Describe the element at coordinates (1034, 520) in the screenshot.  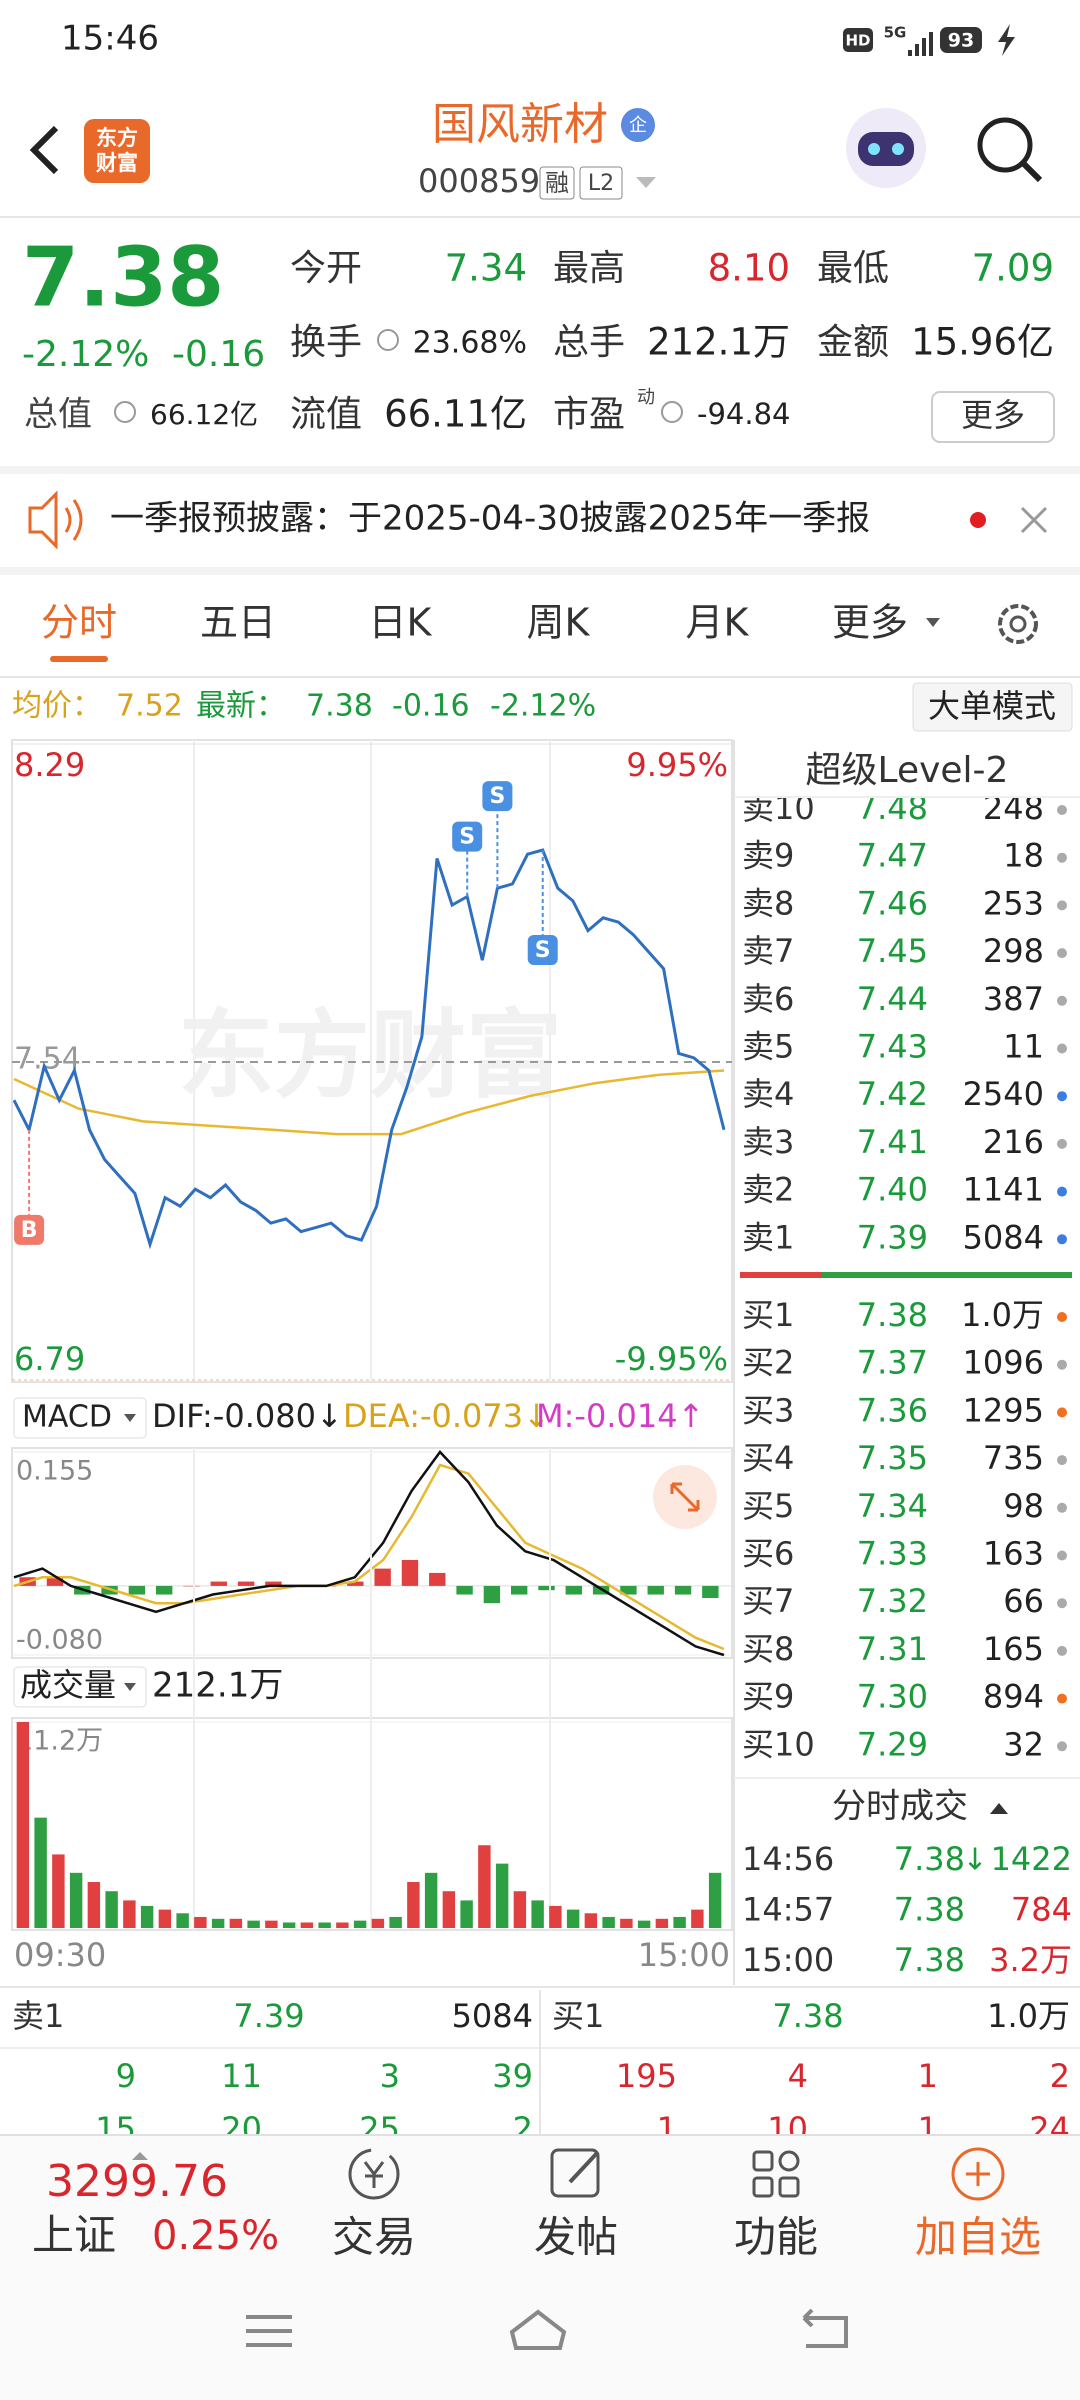
I see `close-button` at that location.